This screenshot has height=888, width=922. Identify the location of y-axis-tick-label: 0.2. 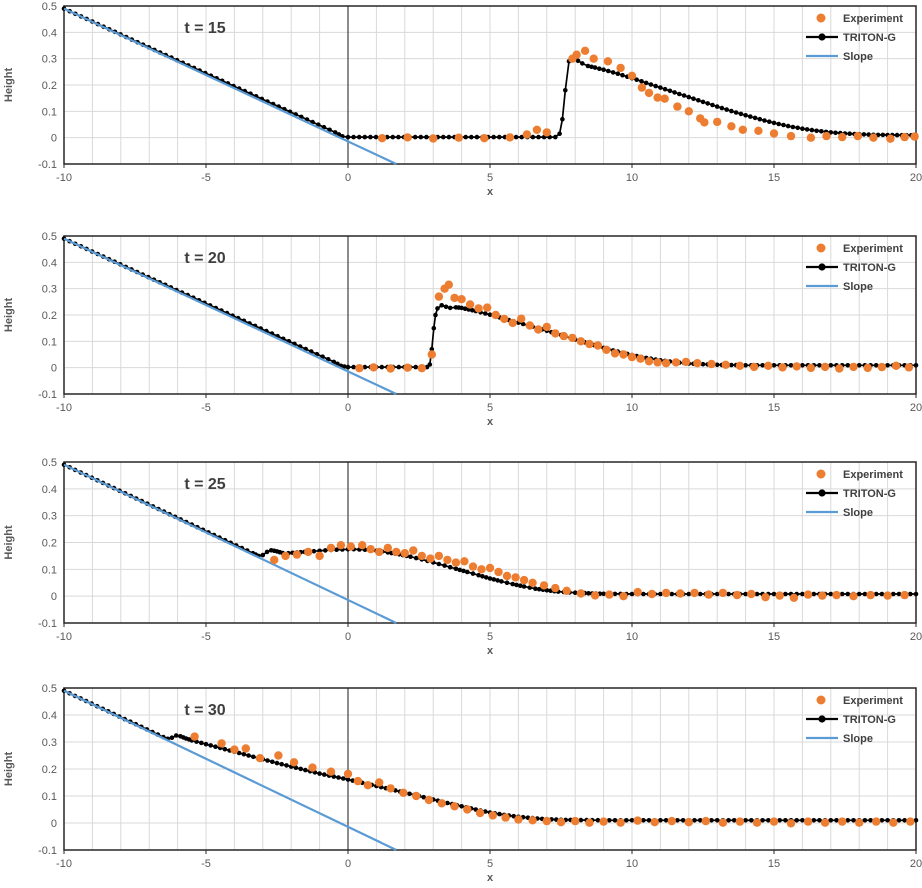
(49, 770).